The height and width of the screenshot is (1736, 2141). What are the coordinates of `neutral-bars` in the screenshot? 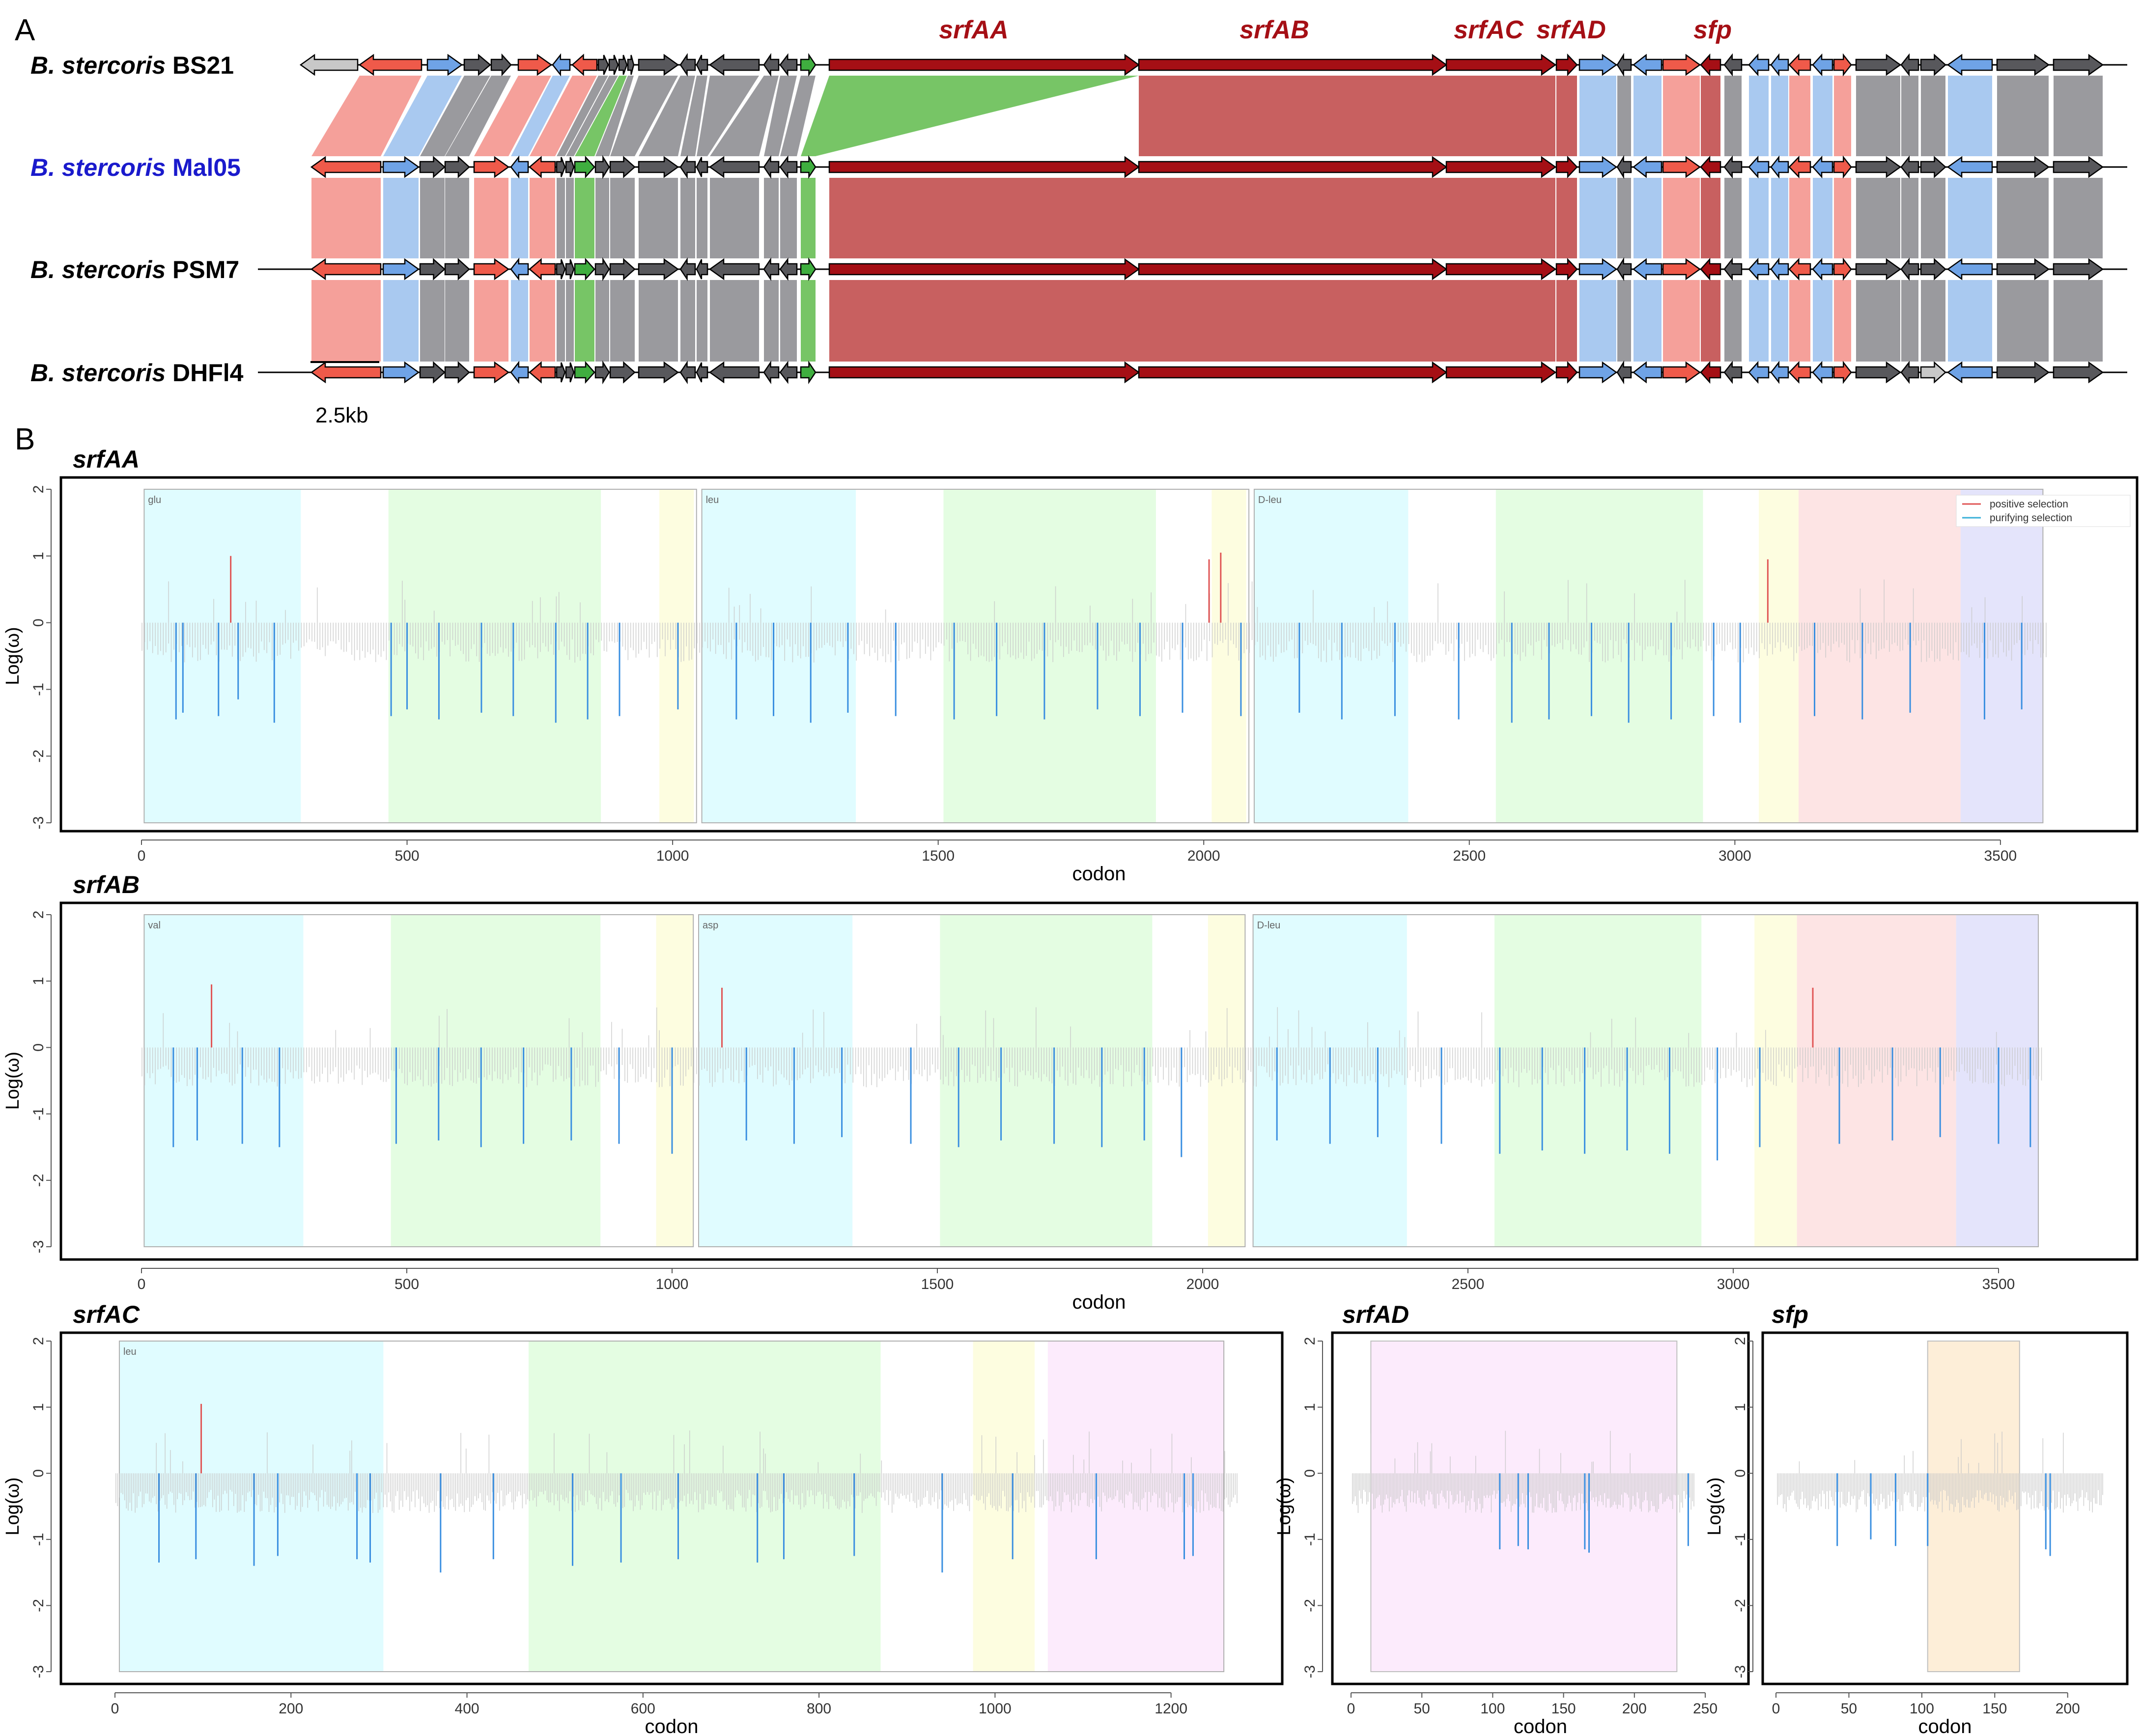 It's located at (1940, 1472).